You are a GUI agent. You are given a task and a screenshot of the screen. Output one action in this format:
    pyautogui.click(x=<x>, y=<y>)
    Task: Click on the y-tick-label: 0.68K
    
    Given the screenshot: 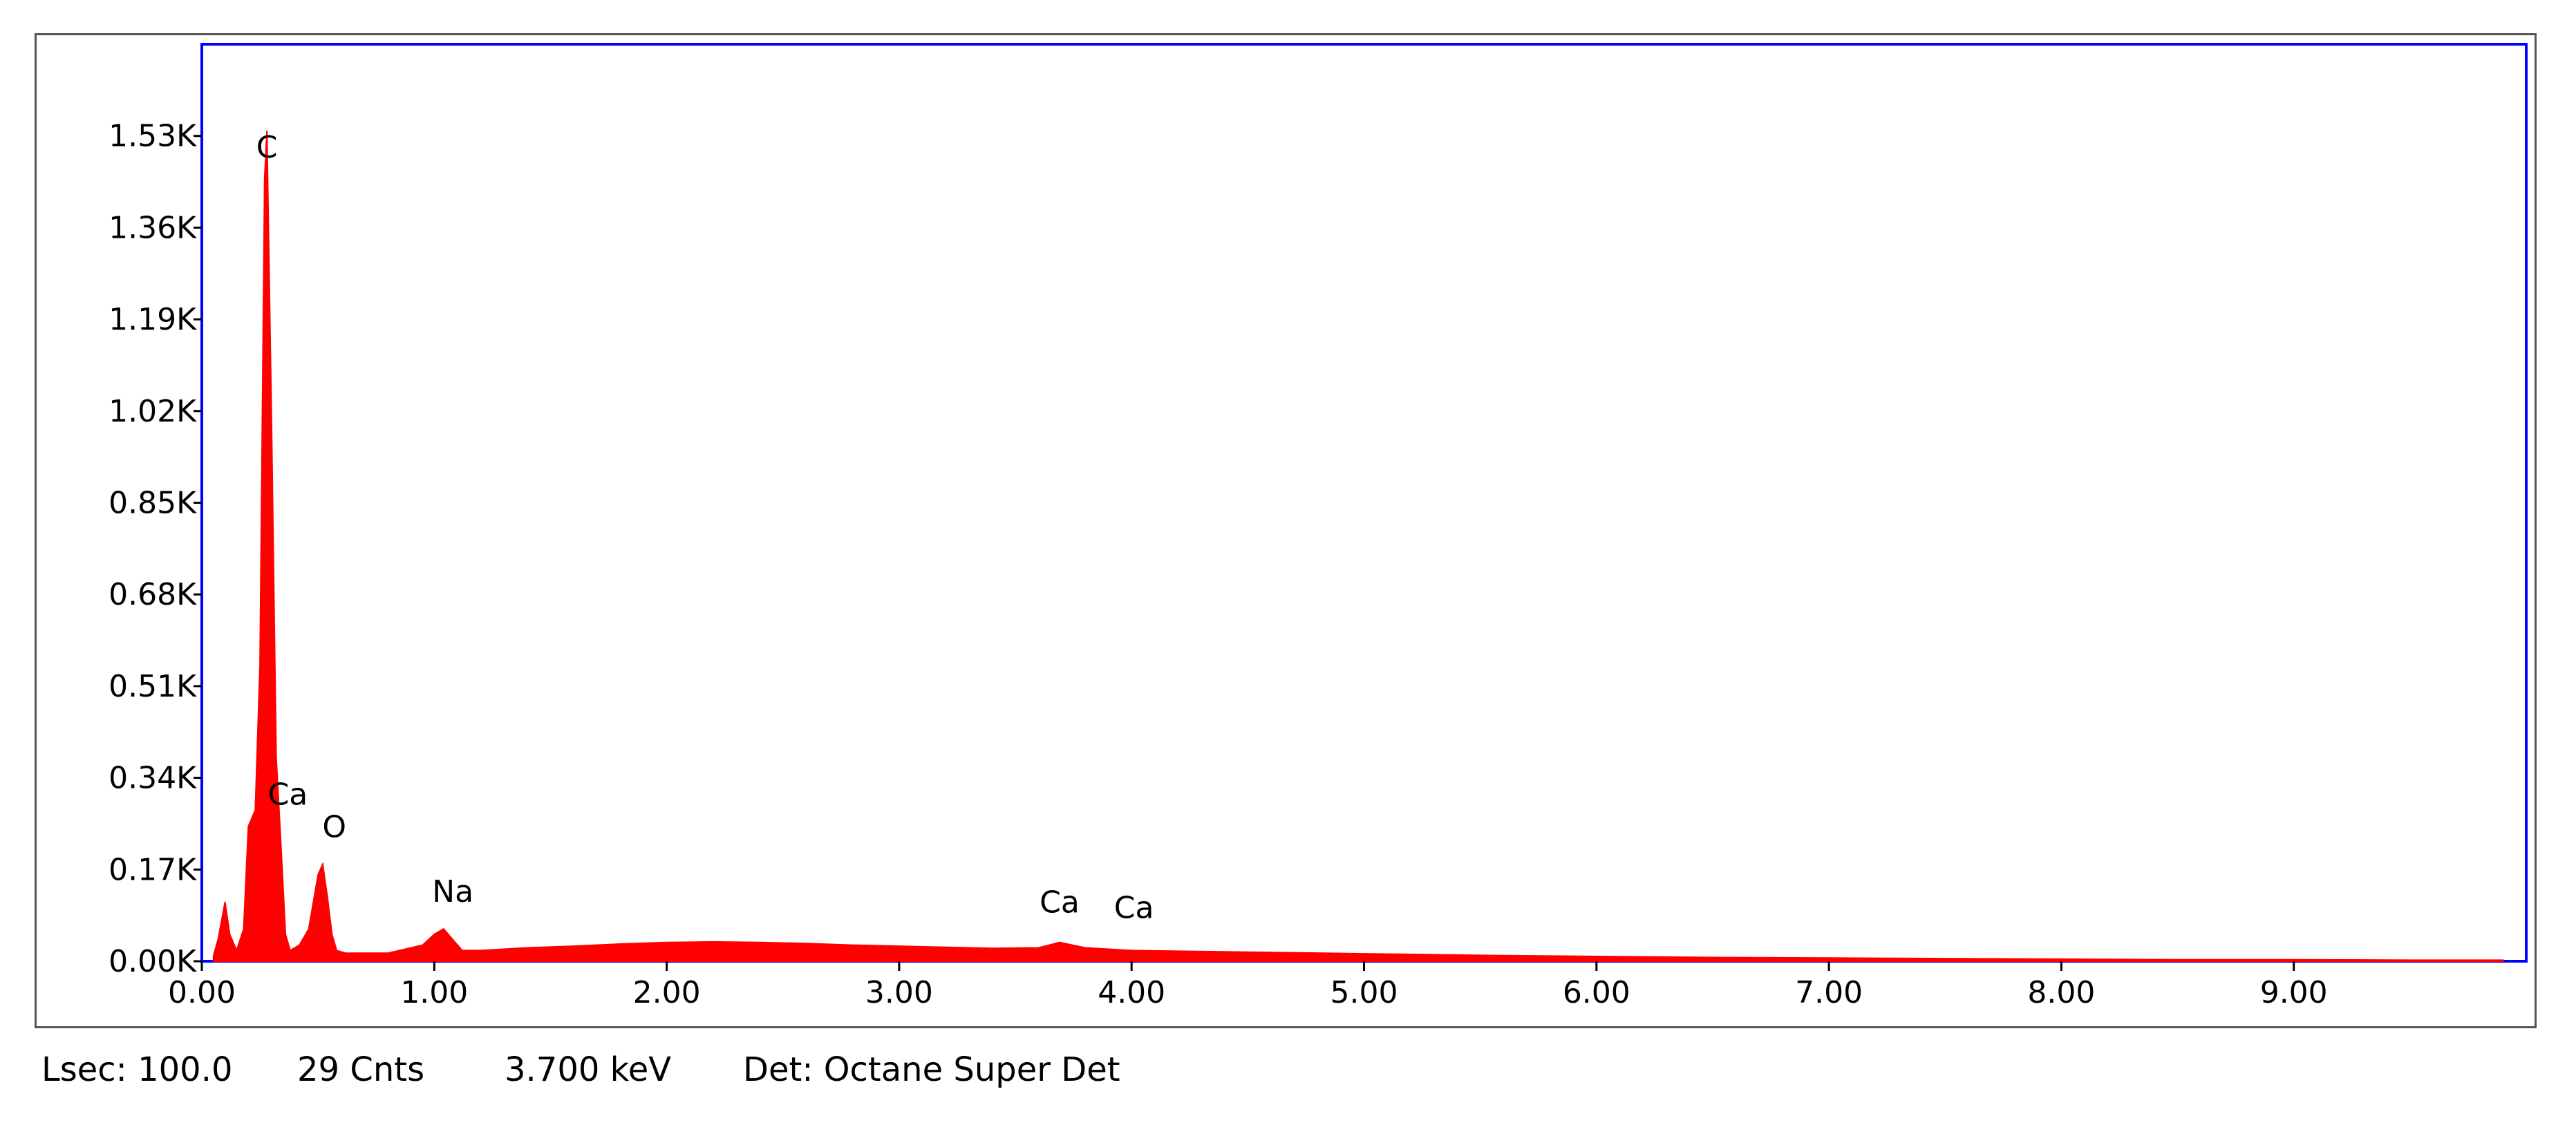 What is the action you would take?
    pyautogui.click(x=153, y=594)
    